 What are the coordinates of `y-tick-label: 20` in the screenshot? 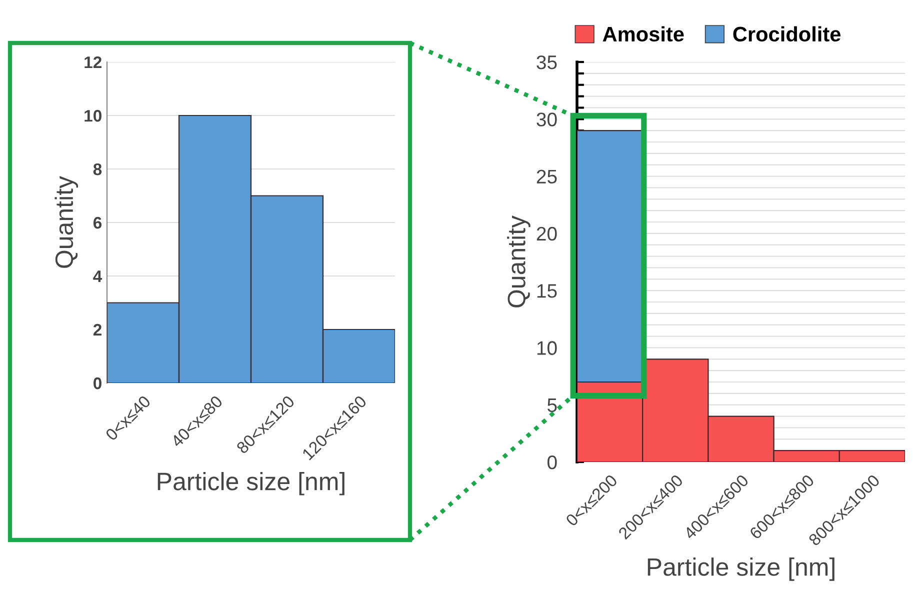 It's located at (546, 233).